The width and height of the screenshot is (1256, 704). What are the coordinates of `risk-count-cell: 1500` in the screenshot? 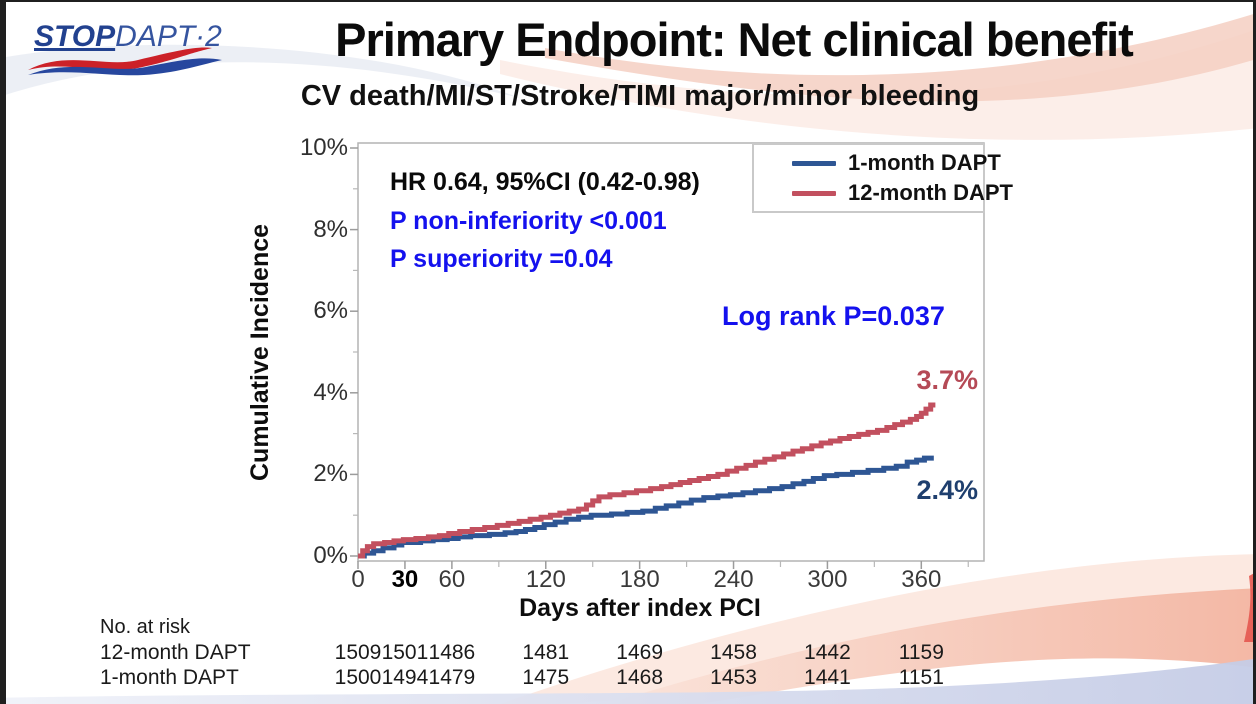 It's located at (358, 677).